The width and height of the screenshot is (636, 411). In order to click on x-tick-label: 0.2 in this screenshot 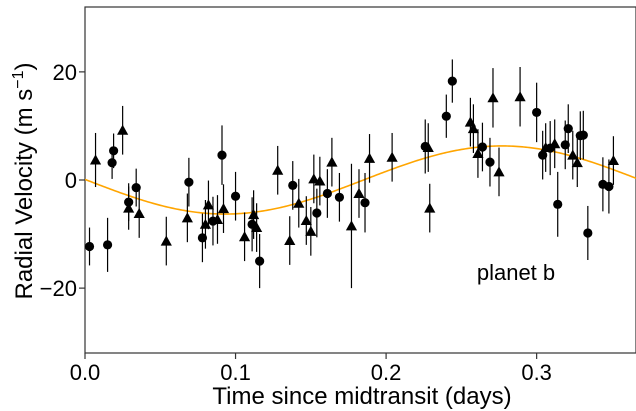, I will do `click(386, 372)`.